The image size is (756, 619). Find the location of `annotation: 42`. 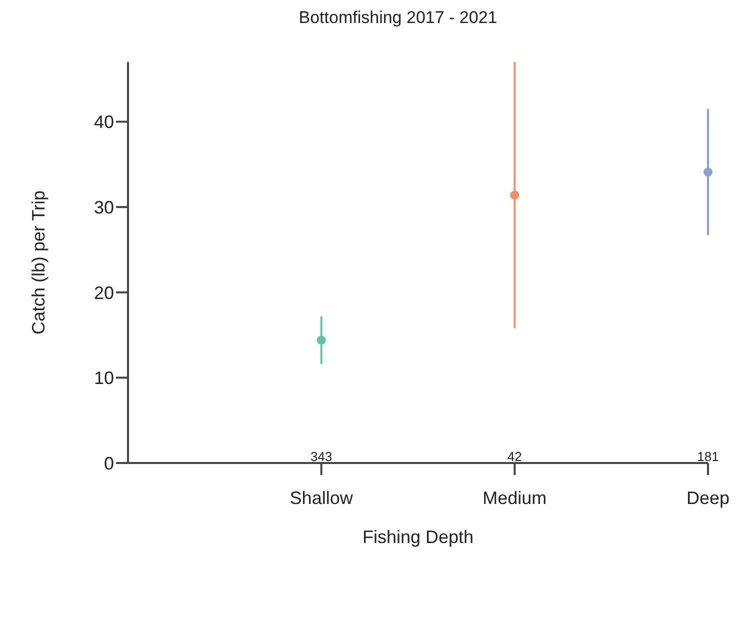

annotation: 42 is located at coordinates (514, 456).